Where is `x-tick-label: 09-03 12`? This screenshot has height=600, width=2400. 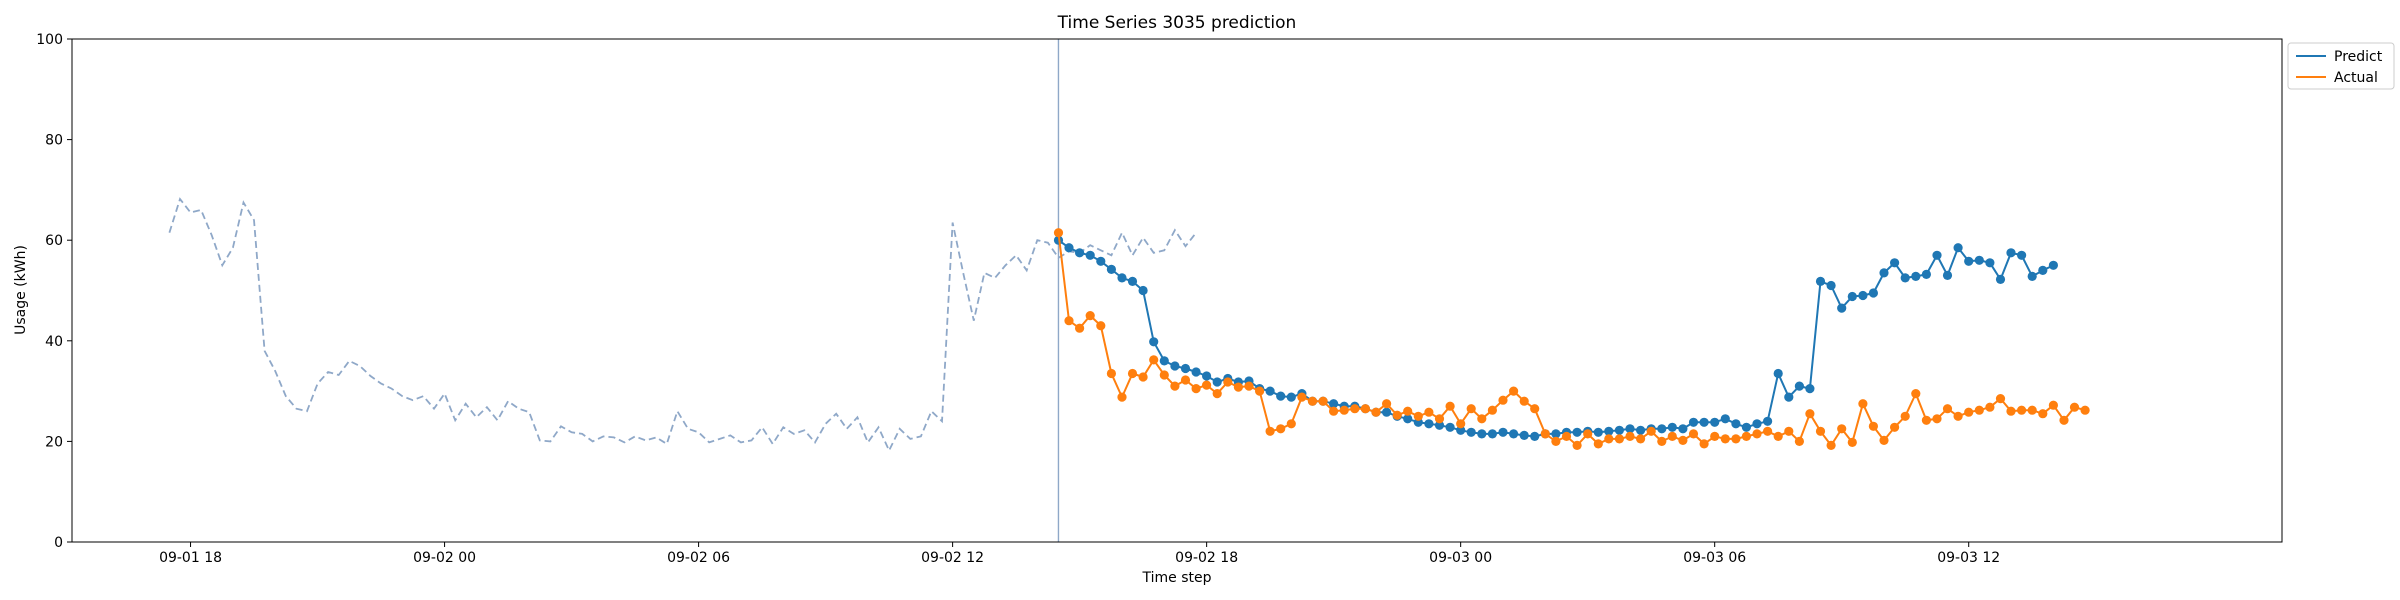 x-tick-label: 09-03 12 is located at coordinates (1968, 558).